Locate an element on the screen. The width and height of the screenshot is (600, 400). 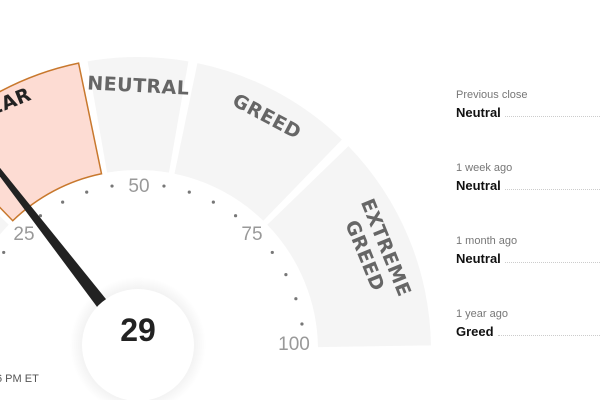
hub is located at coordinates (138, 344).